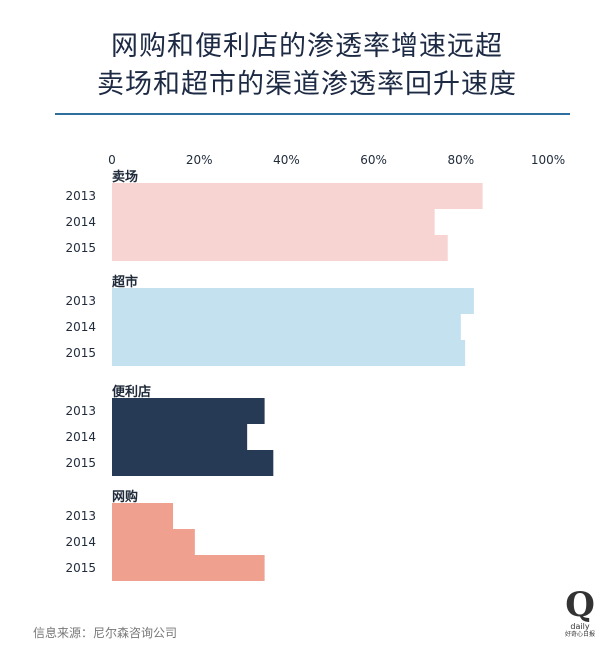 The height and width of the screenshot is (660, 614). What do you see at coordinates (199, 160) in the screenshot?
I see `x-tick-label: 20%` at bounding box center [199, 160].